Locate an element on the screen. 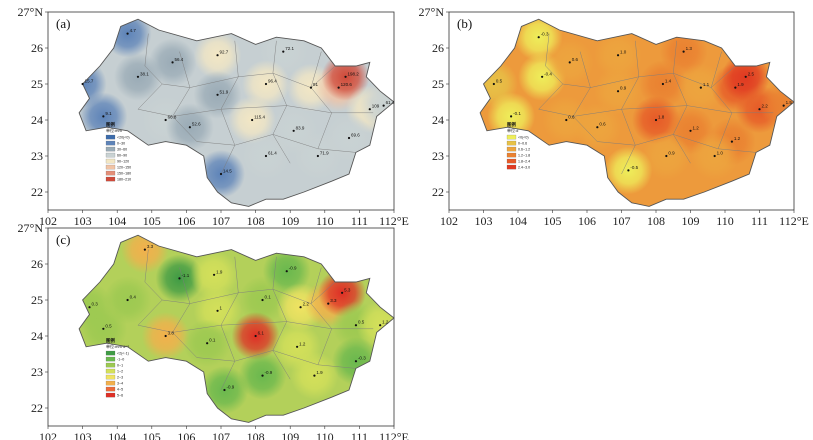 Image resolution: width=813 pixels, height=440 pixels. station-value-label: 4.7 is located at coordinates (133, 30).